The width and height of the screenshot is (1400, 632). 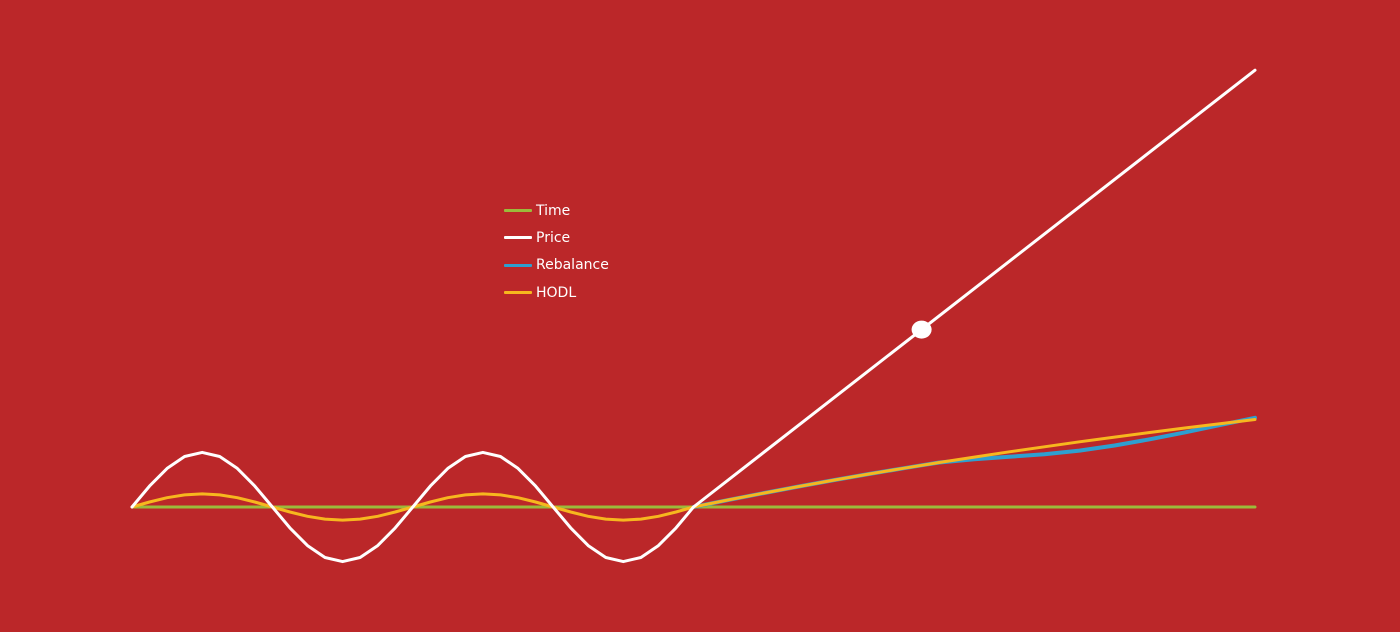 I want to click on legend-swatch-rebalance, so click(x=518, y=265).